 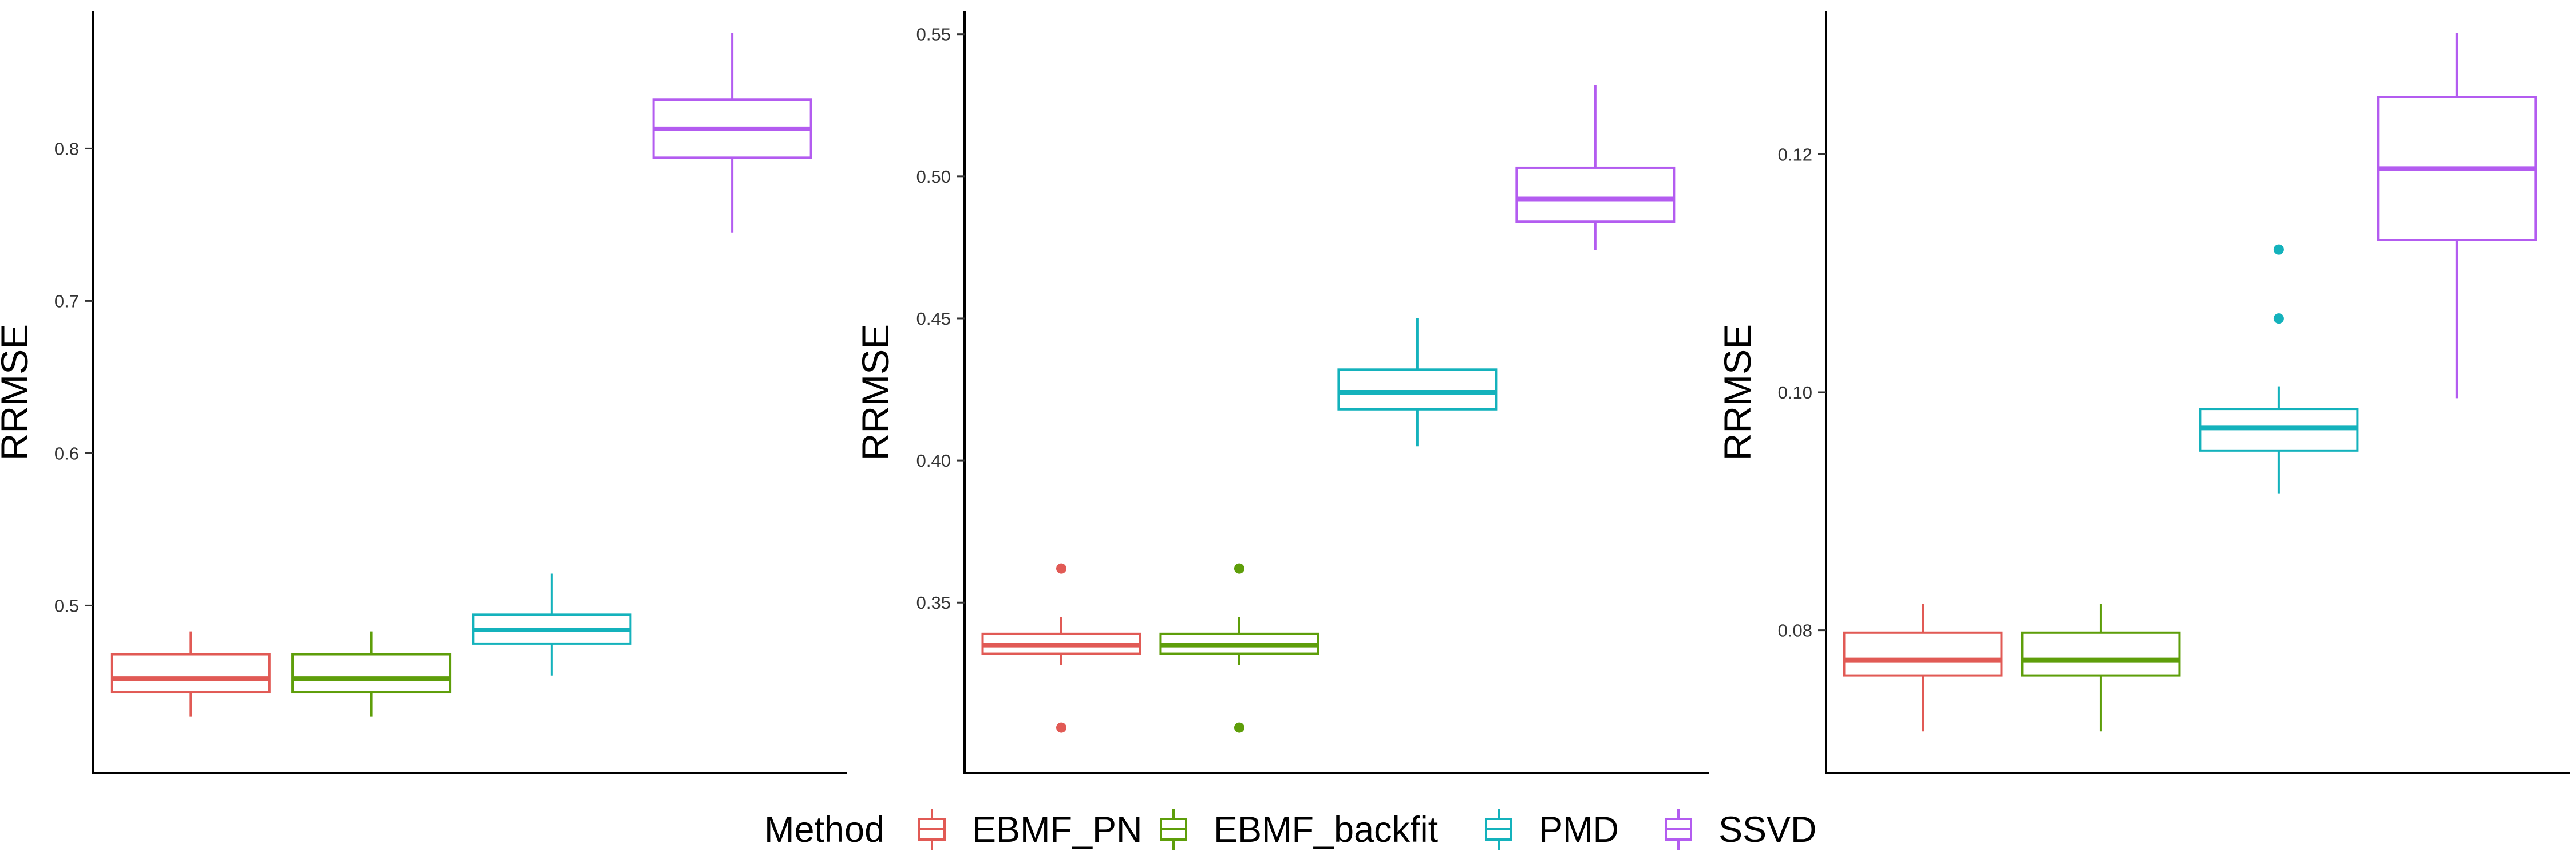 I want to click on legend-label: SSVD, so click(x=1767, y=830).